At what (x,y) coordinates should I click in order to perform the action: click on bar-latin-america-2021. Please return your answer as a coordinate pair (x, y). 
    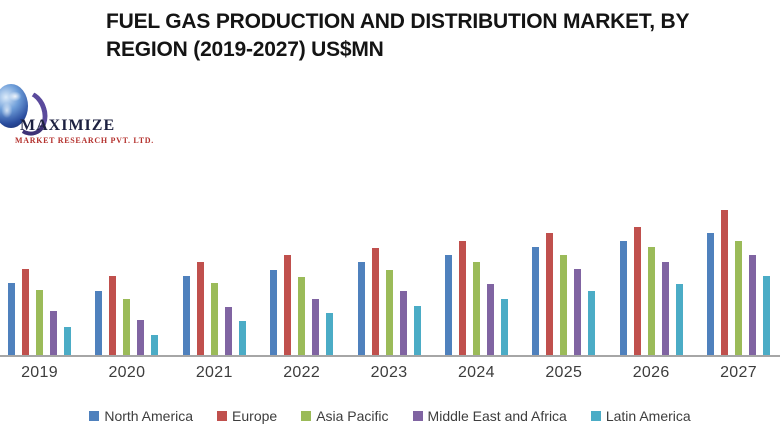
    Looking at the image, I should click on (242, 338).